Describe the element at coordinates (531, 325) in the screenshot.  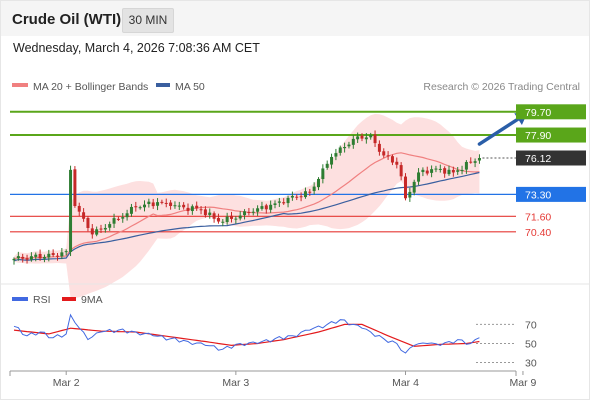
I see `rsi-tick-label: 70` at that location.